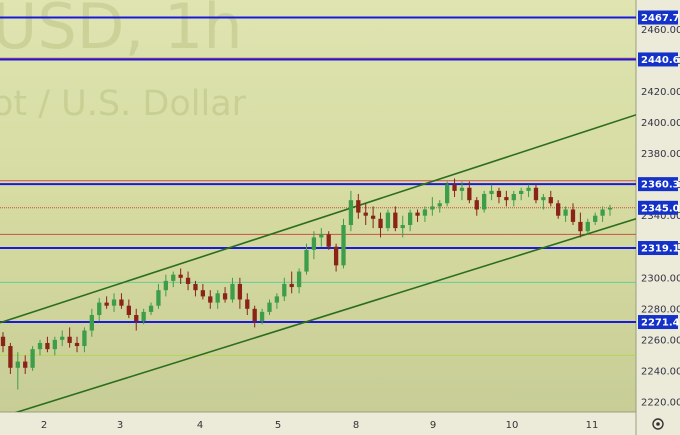  What do you see at coordinates (660, 18) in the screenshot?
I see `svg-text: 2467.72` at bounding box center [660, 18].